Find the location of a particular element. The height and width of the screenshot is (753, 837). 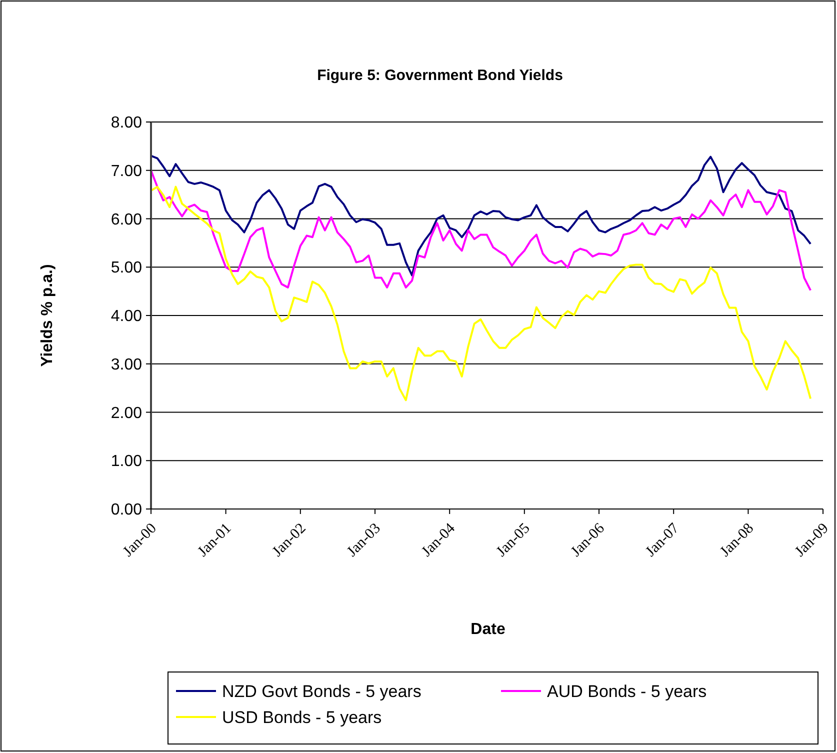

y-tick-label: 8.00 is located at coordinates (126, 123).